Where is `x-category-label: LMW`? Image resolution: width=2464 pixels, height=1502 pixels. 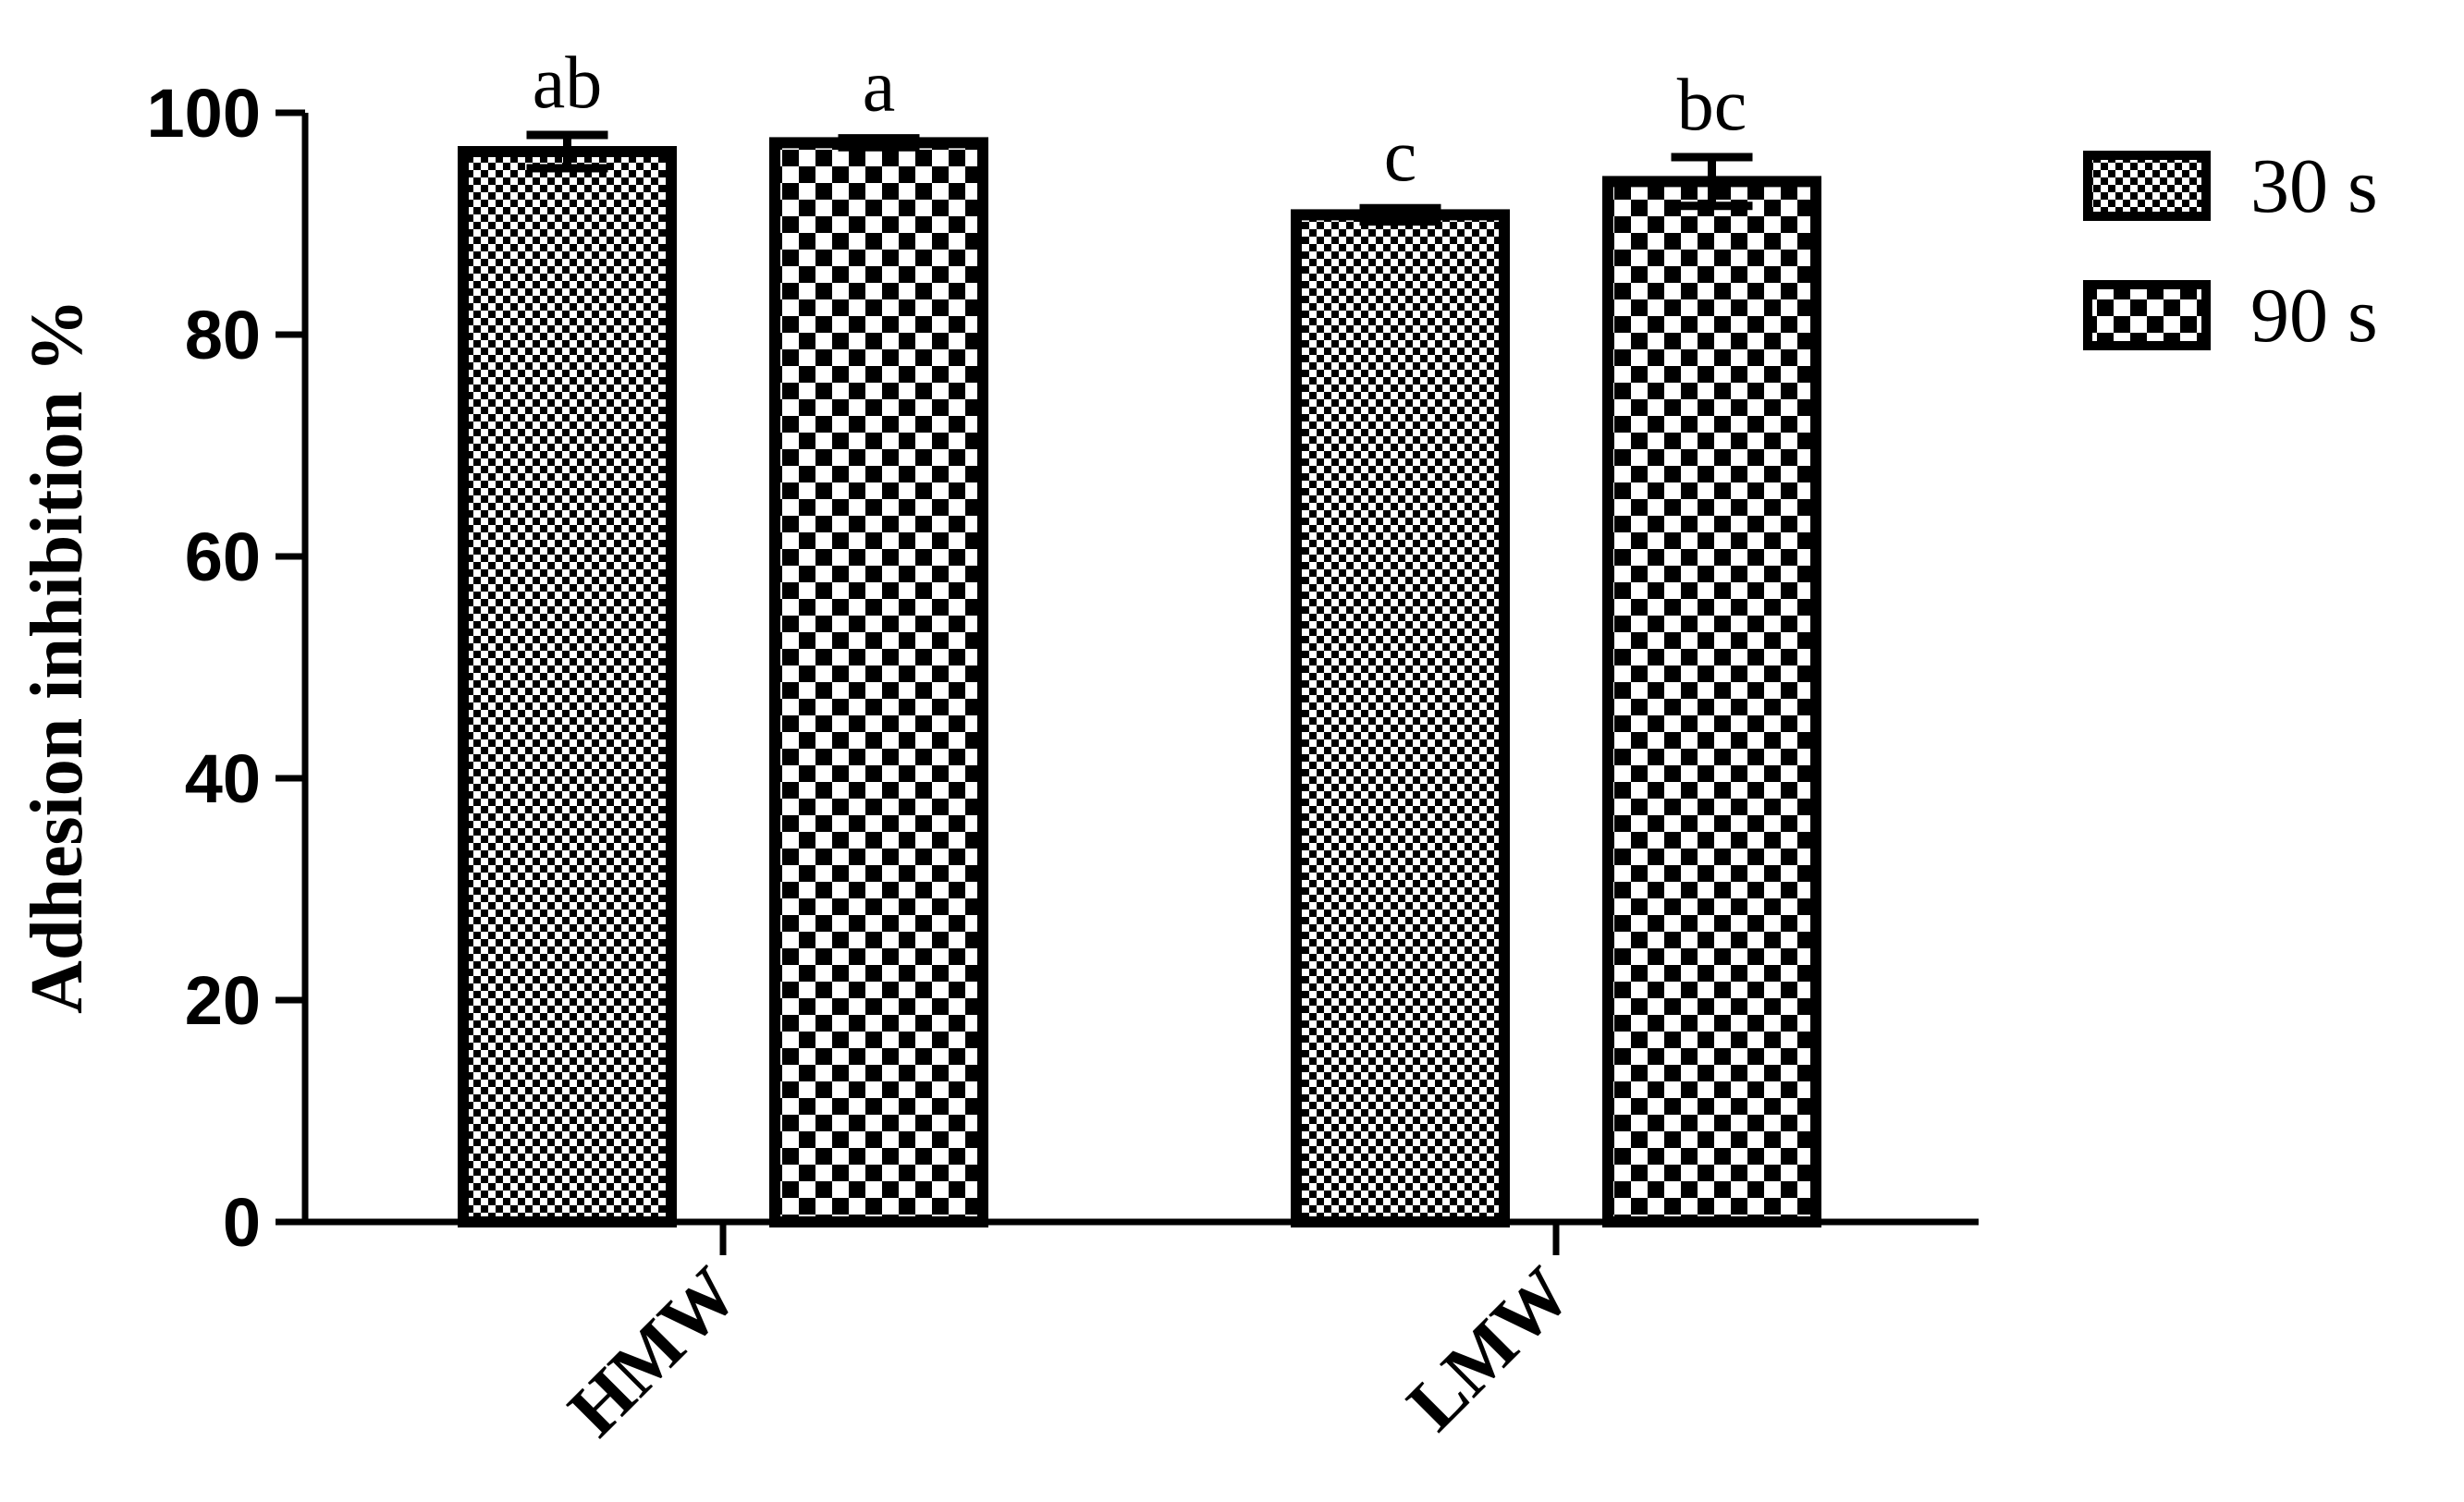 x-category-label: LMW is located at coordinates (1489, 1349).